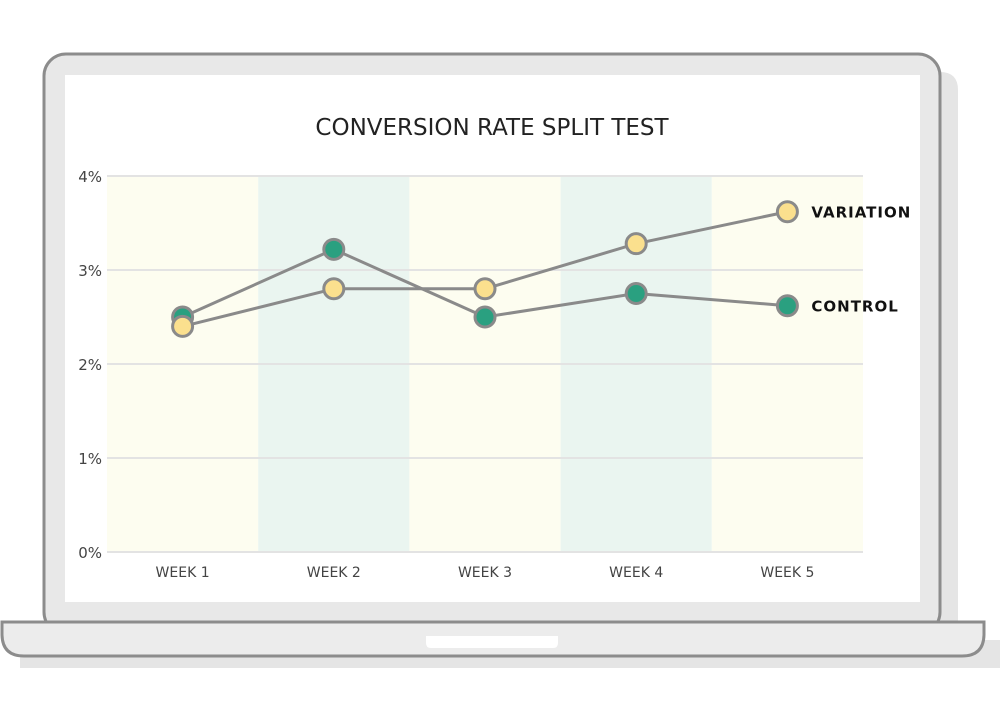 This screenshot has height=716, width=1000. I want to click on y-tick-label: 3%, so click(90, 271).